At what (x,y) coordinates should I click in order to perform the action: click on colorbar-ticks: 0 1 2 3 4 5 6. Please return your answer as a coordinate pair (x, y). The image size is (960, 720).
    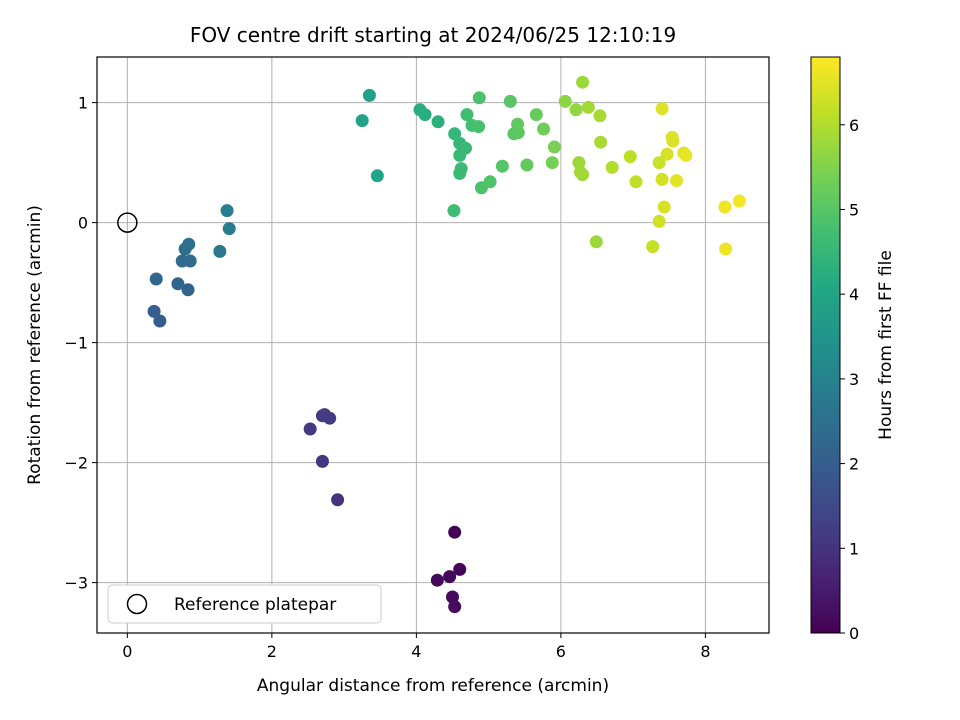
    Looking at the image, I should click on (849, 379).